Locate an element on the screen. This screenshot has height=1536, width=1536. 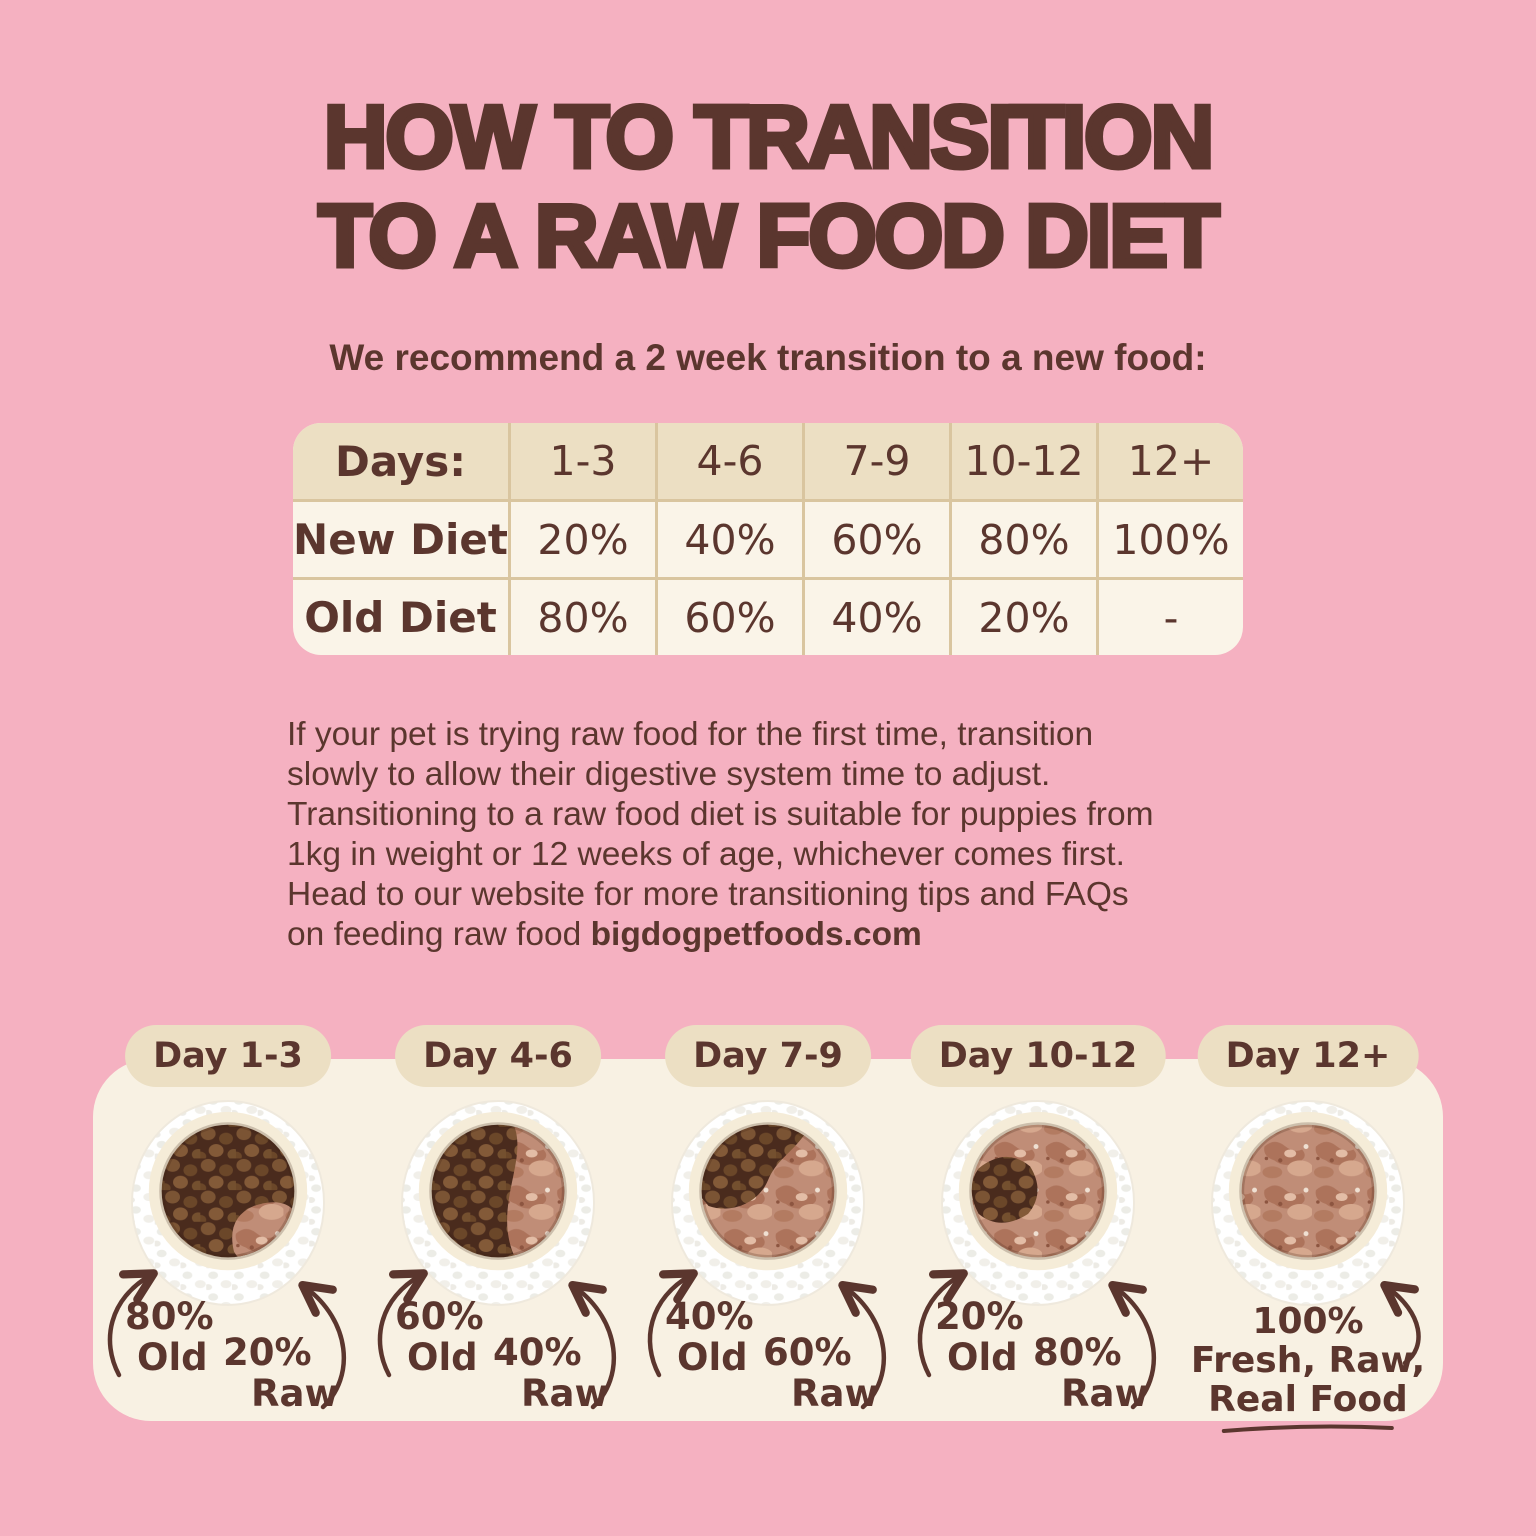
raw-food-label: 60% Raw is located at coordinates (821, 1373).